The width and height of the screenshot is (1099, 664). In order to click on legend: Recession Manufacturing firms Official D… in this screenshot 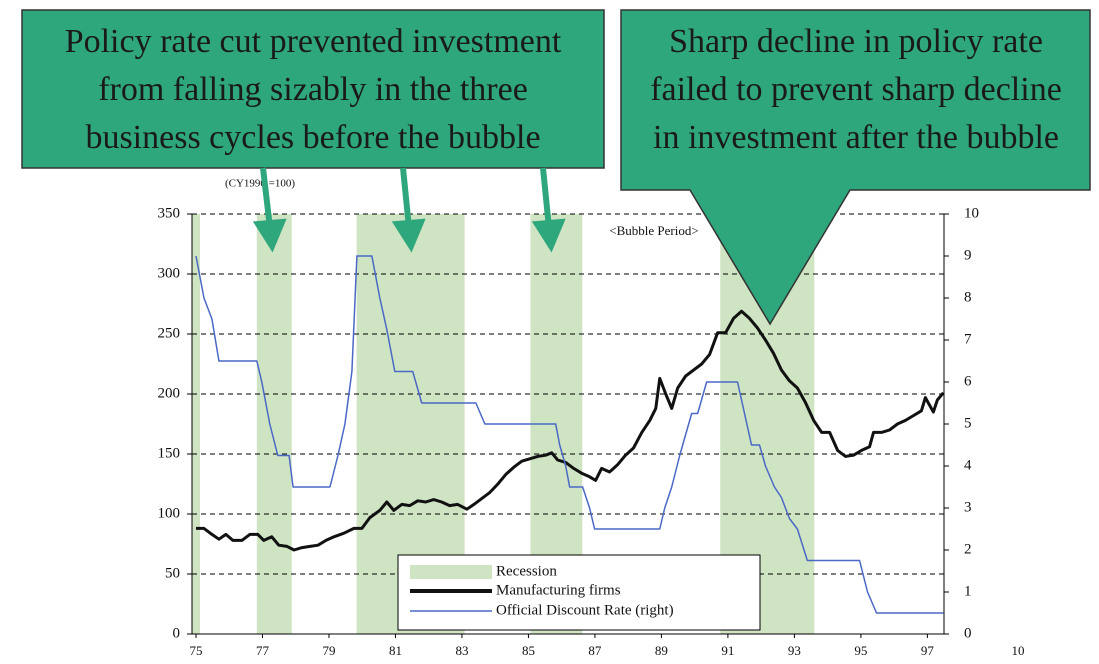, I will do `click(579, 592)`.